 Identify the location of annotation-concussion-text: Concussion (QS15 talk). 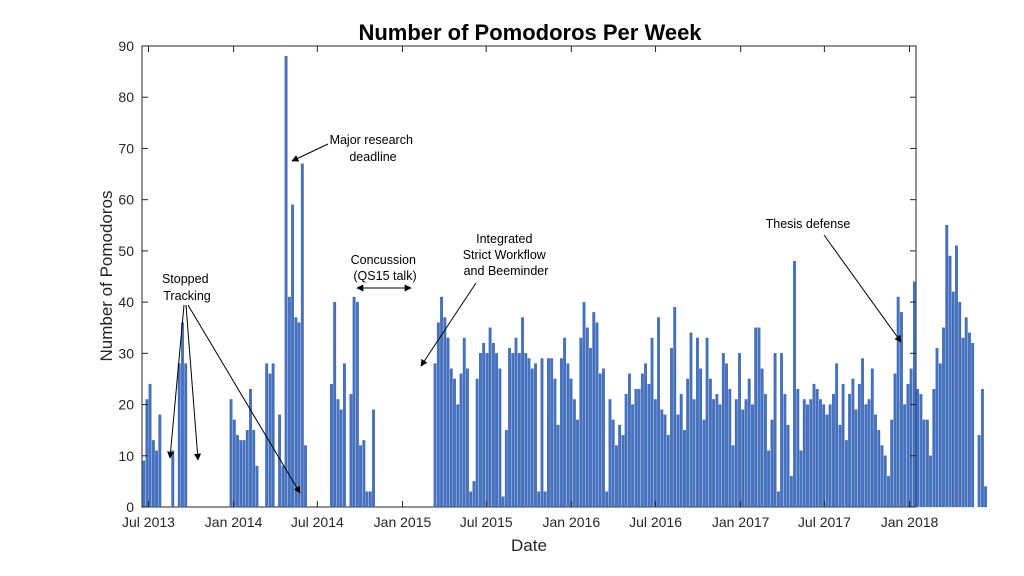
(385, 268).